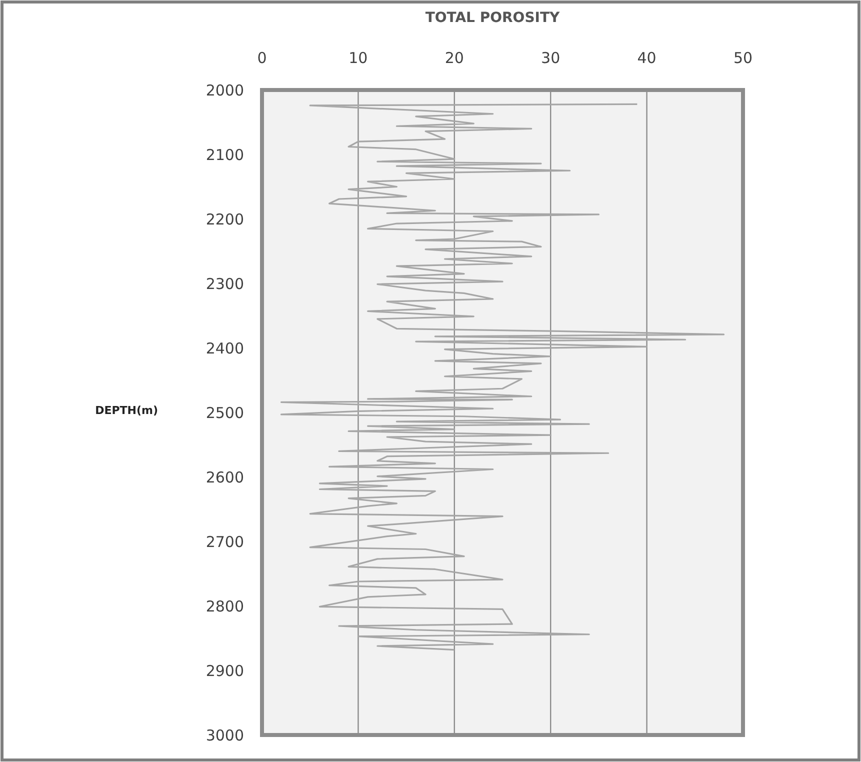 The image size is (861, 762). Describe the element at coordinates (493, 18) in the screenshot. I see `x-axis-title: TOTAL POROSITY` at that location.